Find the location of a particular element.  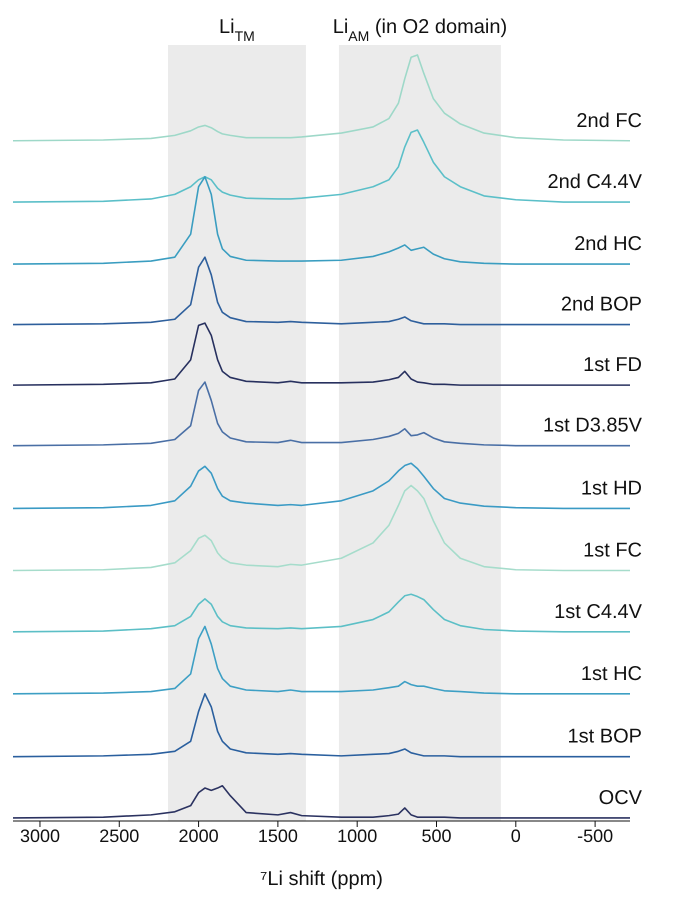

series-label: 1st HC is located at coordinates (611, 673).